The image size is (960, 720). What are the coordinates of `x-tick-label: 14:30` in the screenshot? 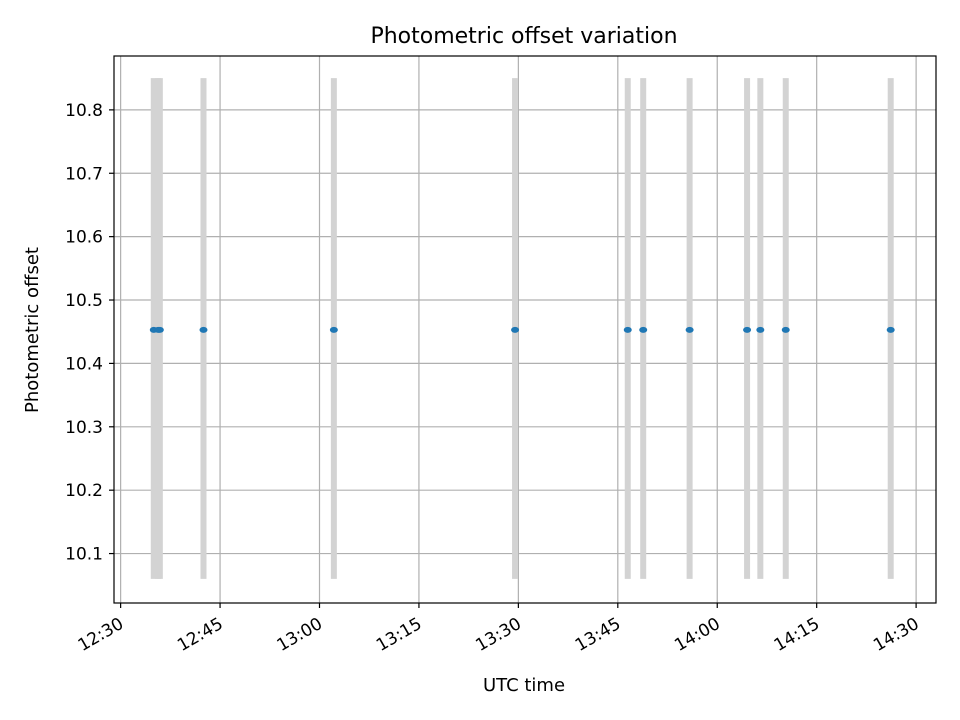 It's located at (896, 635).